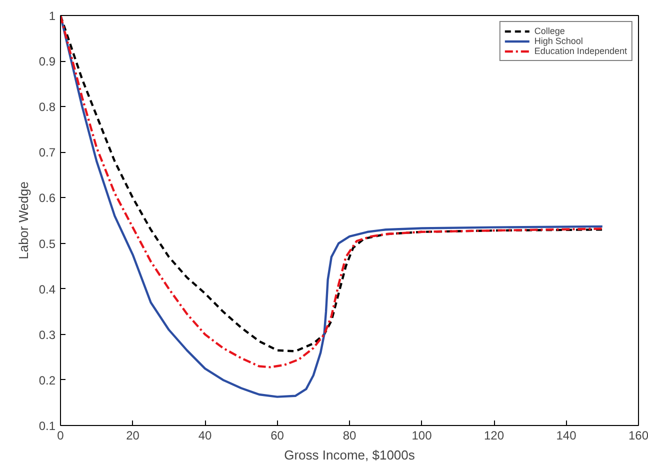 Image resolution: width=648 pixels, height=470 pixels. Describe the element at coordinates (23, 221) in the screenshot. I see `y-axis-title: Labor Wedge` at that location.